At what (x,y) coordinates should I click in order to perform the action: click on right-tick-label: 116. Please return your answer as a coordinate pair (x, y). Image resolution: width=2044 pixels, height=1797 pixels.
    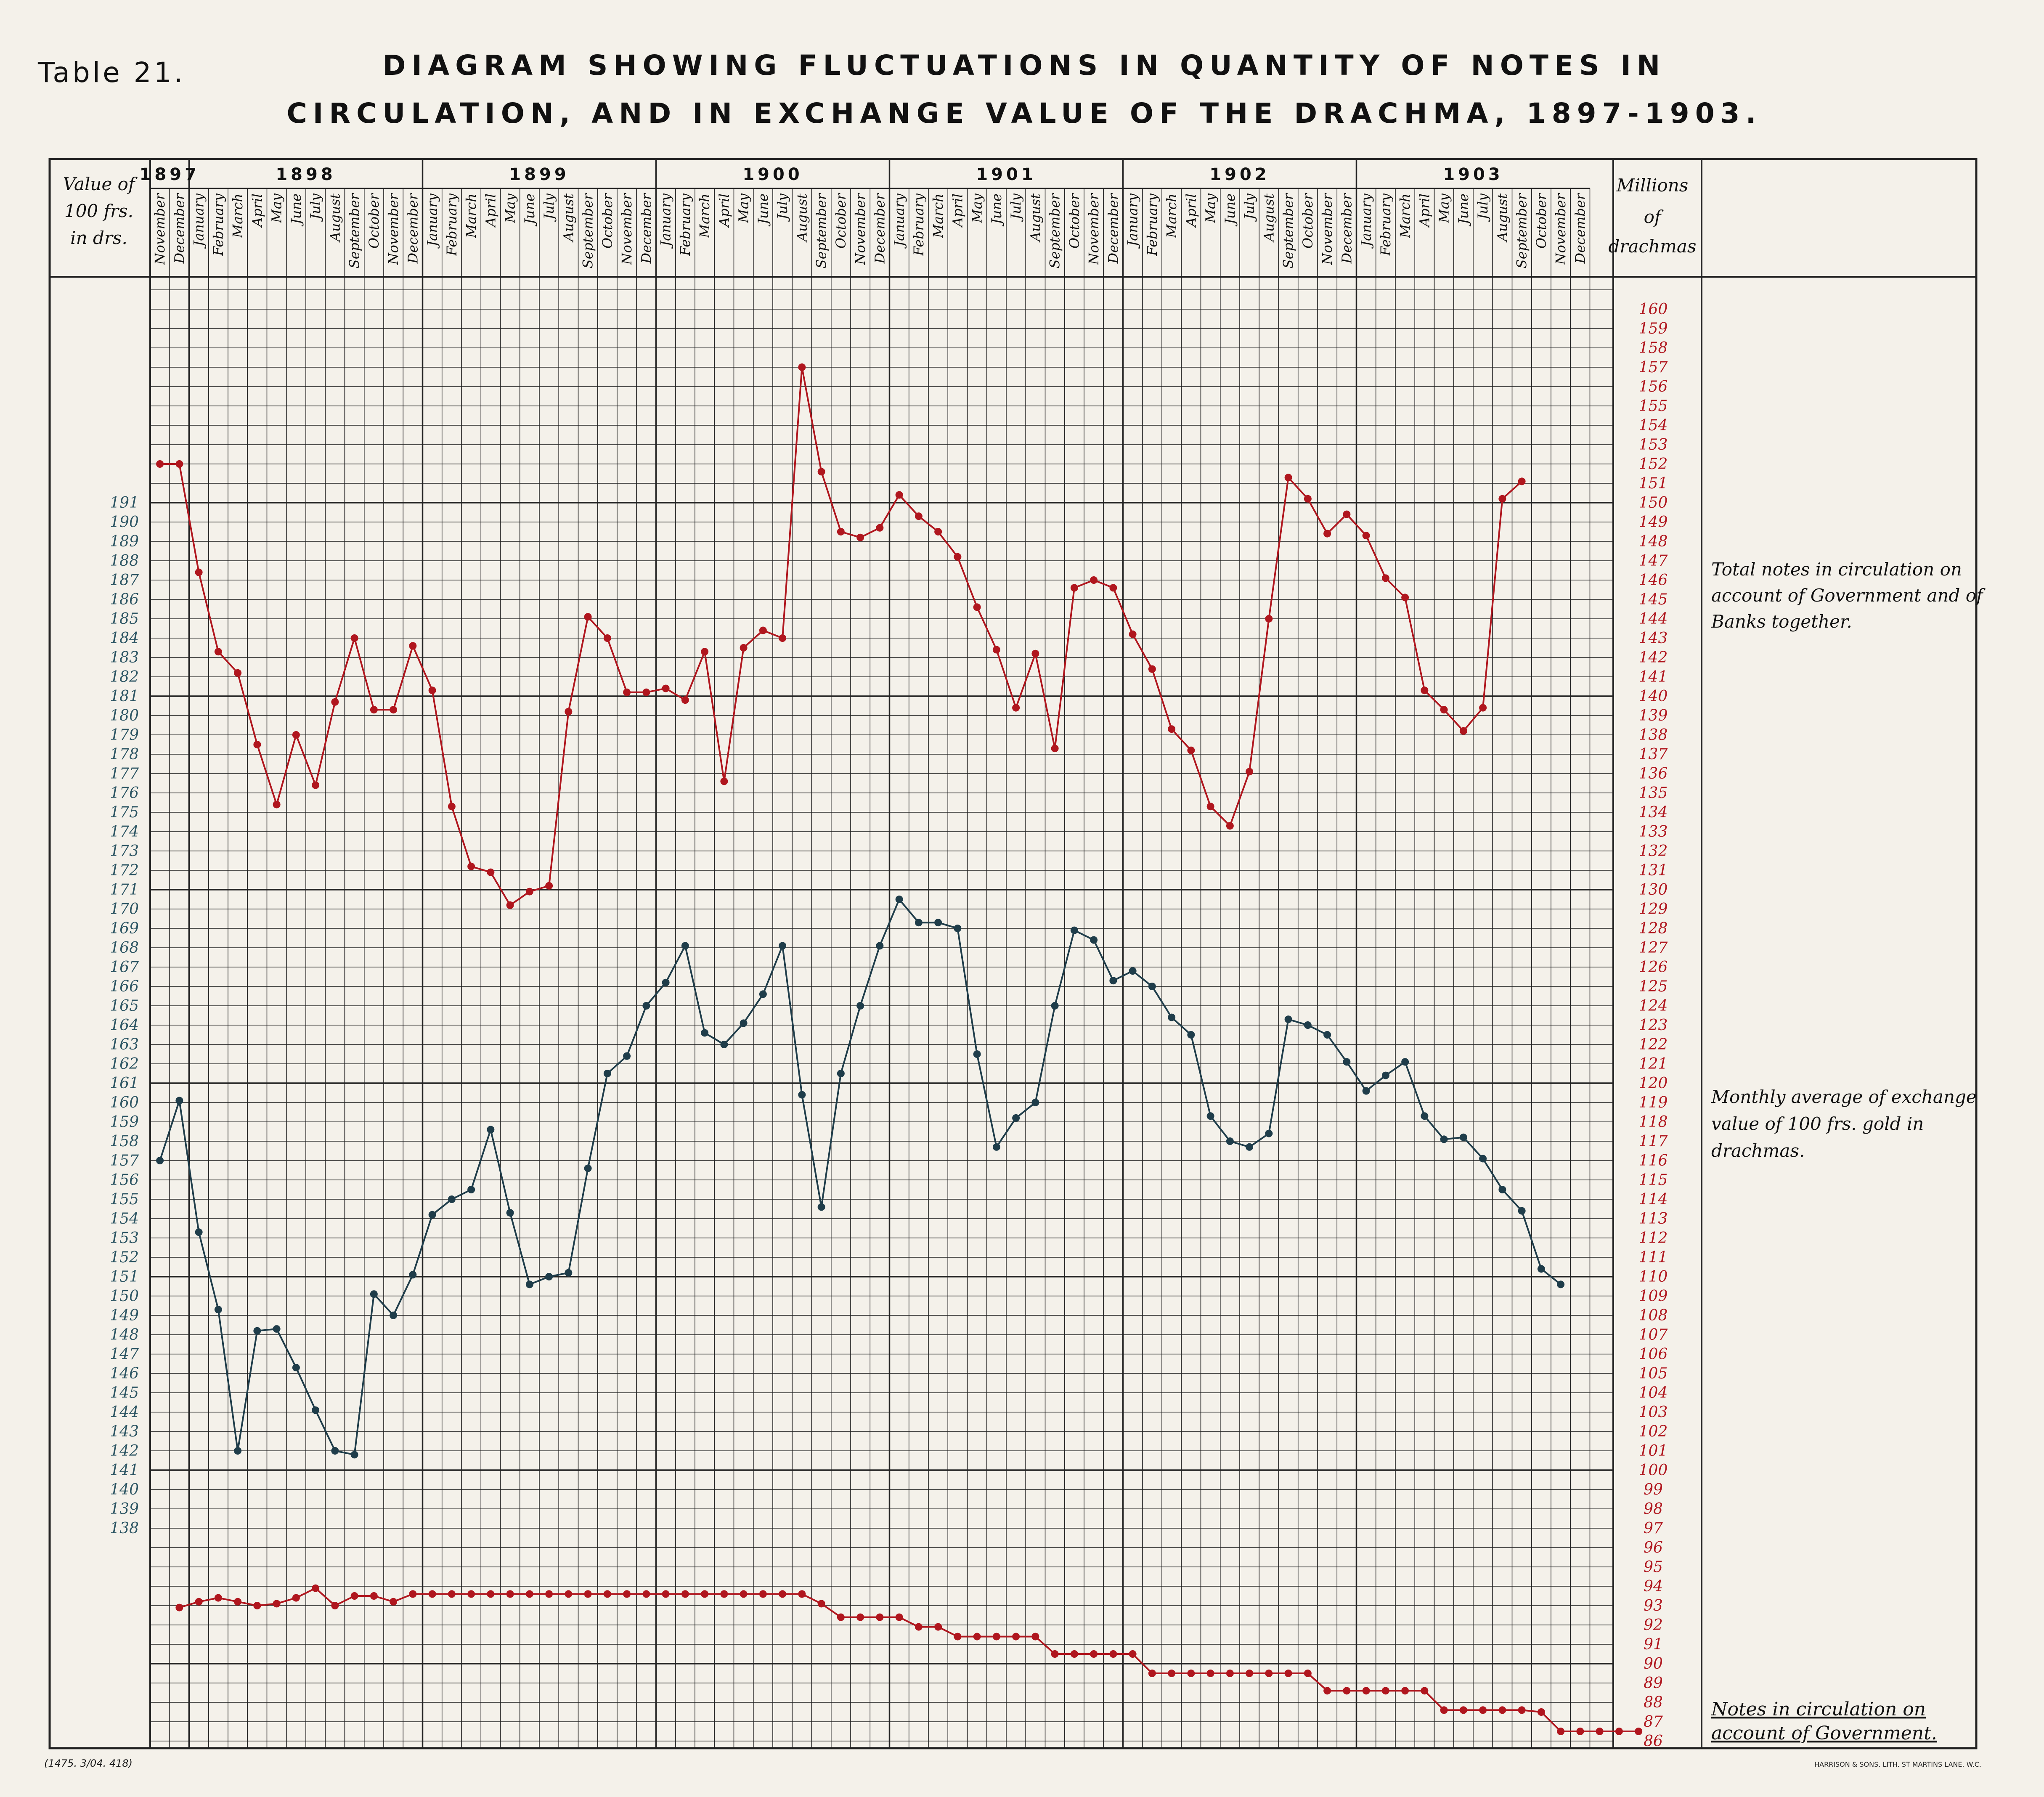
    Looking at the image, I should click on (1653, 1160).